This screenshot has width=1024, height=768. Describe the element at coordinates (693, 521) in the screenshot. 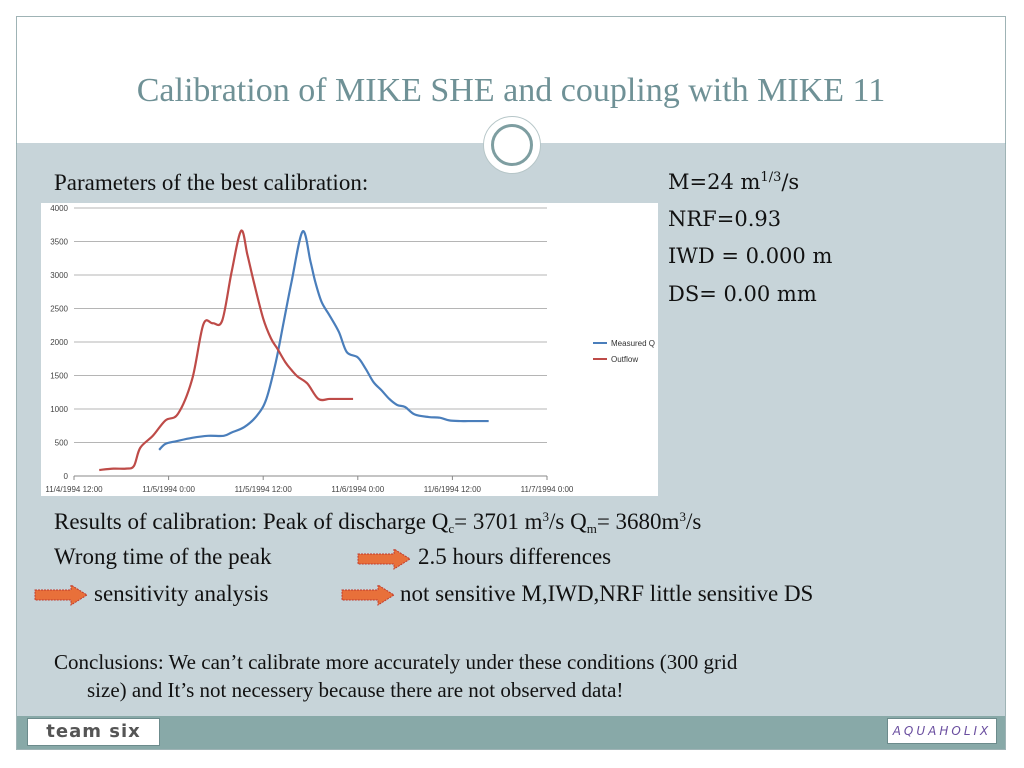

I see `qm-unit: /s` at that location.